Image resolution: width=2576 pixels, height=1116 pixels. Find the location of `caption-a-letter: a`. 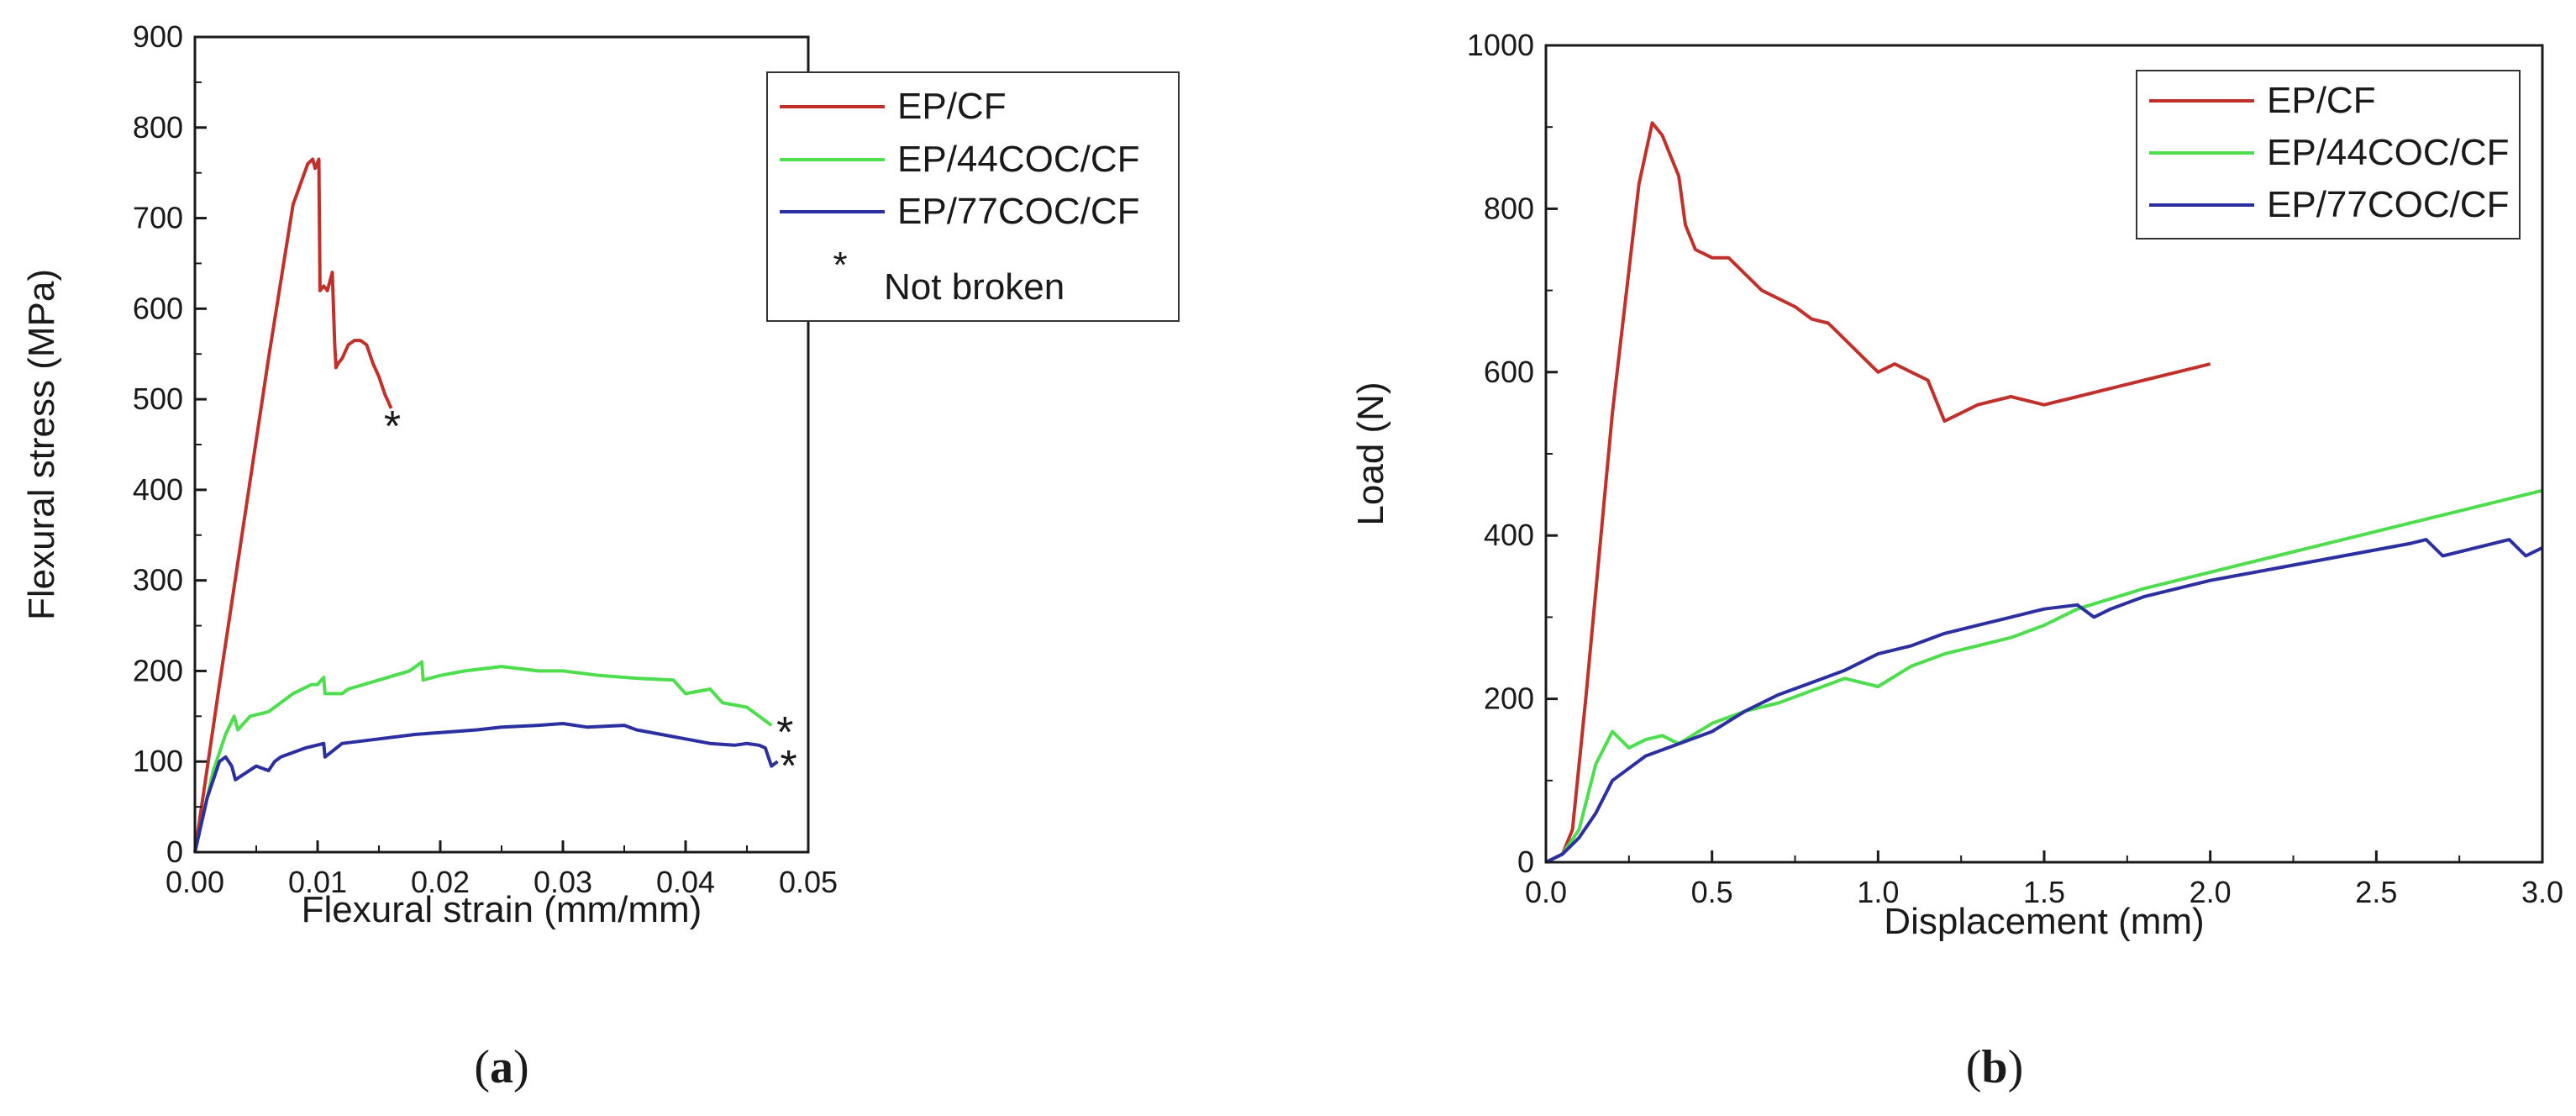

caption-a-letter: a is located at coordinates (501, 1067).